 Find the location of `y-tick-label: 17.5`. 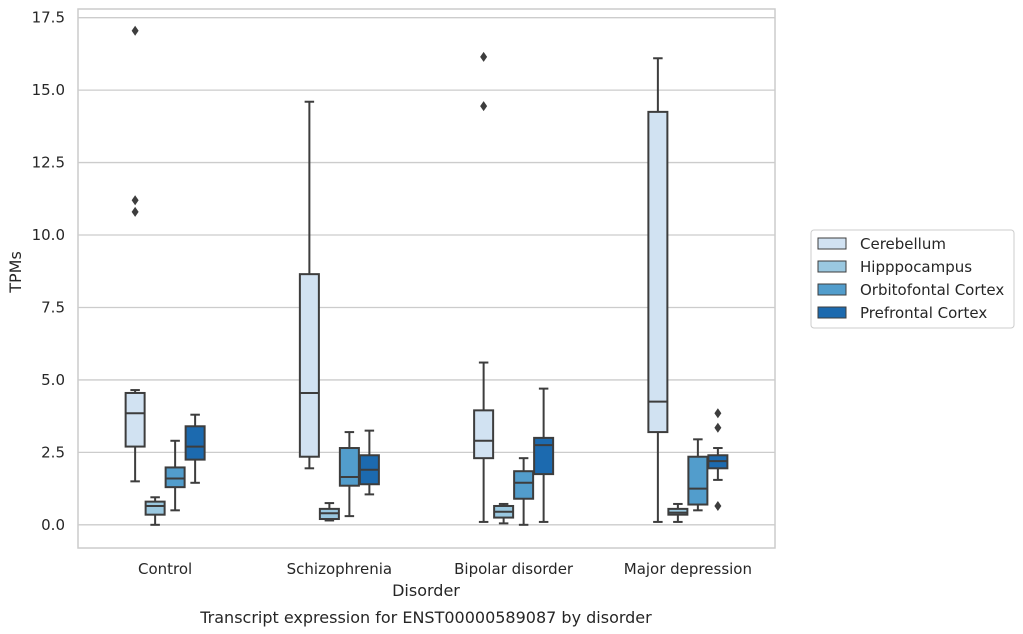

y-tick-label: 17.5 is located at coordinates (48, 18).